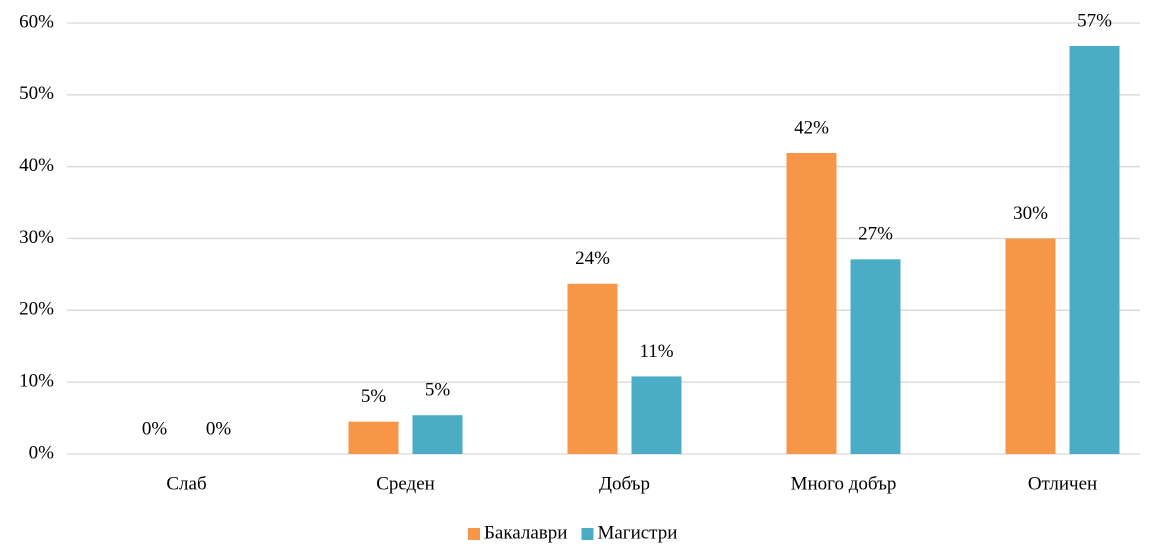 This screenshot has width=1159, height=547. Describe the element at coordinates (36, 21) in the screenshot. I see `y-tick-label: 60%` at that location.